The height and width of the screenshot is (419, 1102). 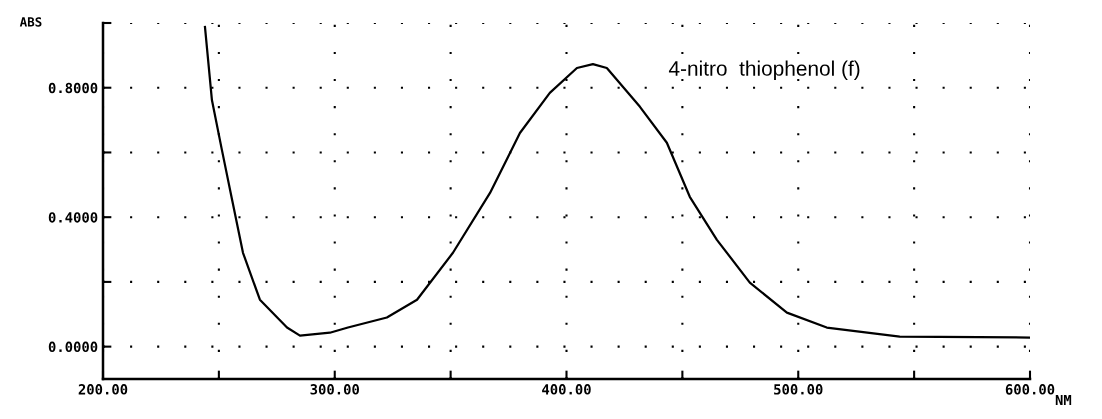 I want to click on y-tick-label: 0.4000, so click(x=73, y=217).